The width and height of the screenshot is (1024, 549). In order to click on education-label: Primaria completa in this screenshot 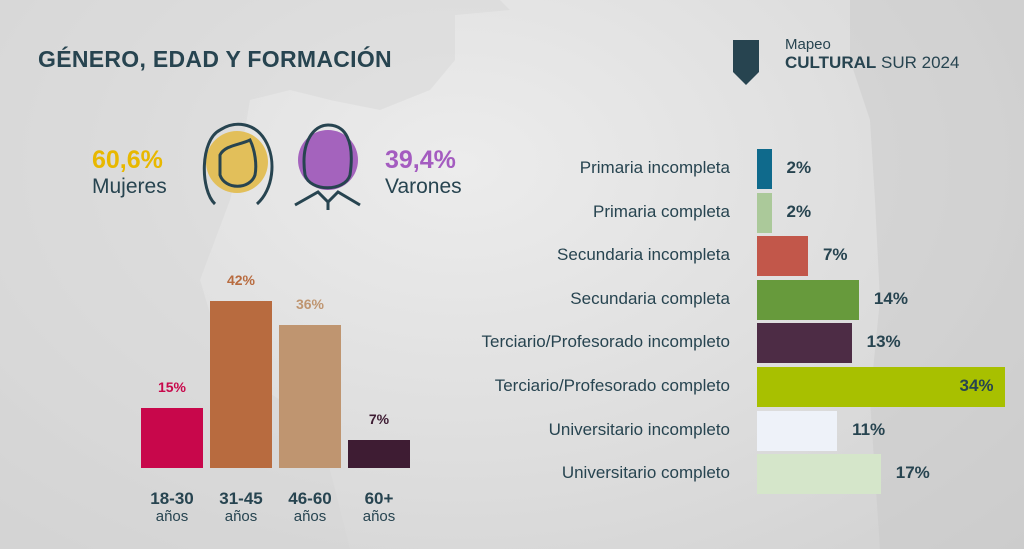, I will do `click(661, 211)`.